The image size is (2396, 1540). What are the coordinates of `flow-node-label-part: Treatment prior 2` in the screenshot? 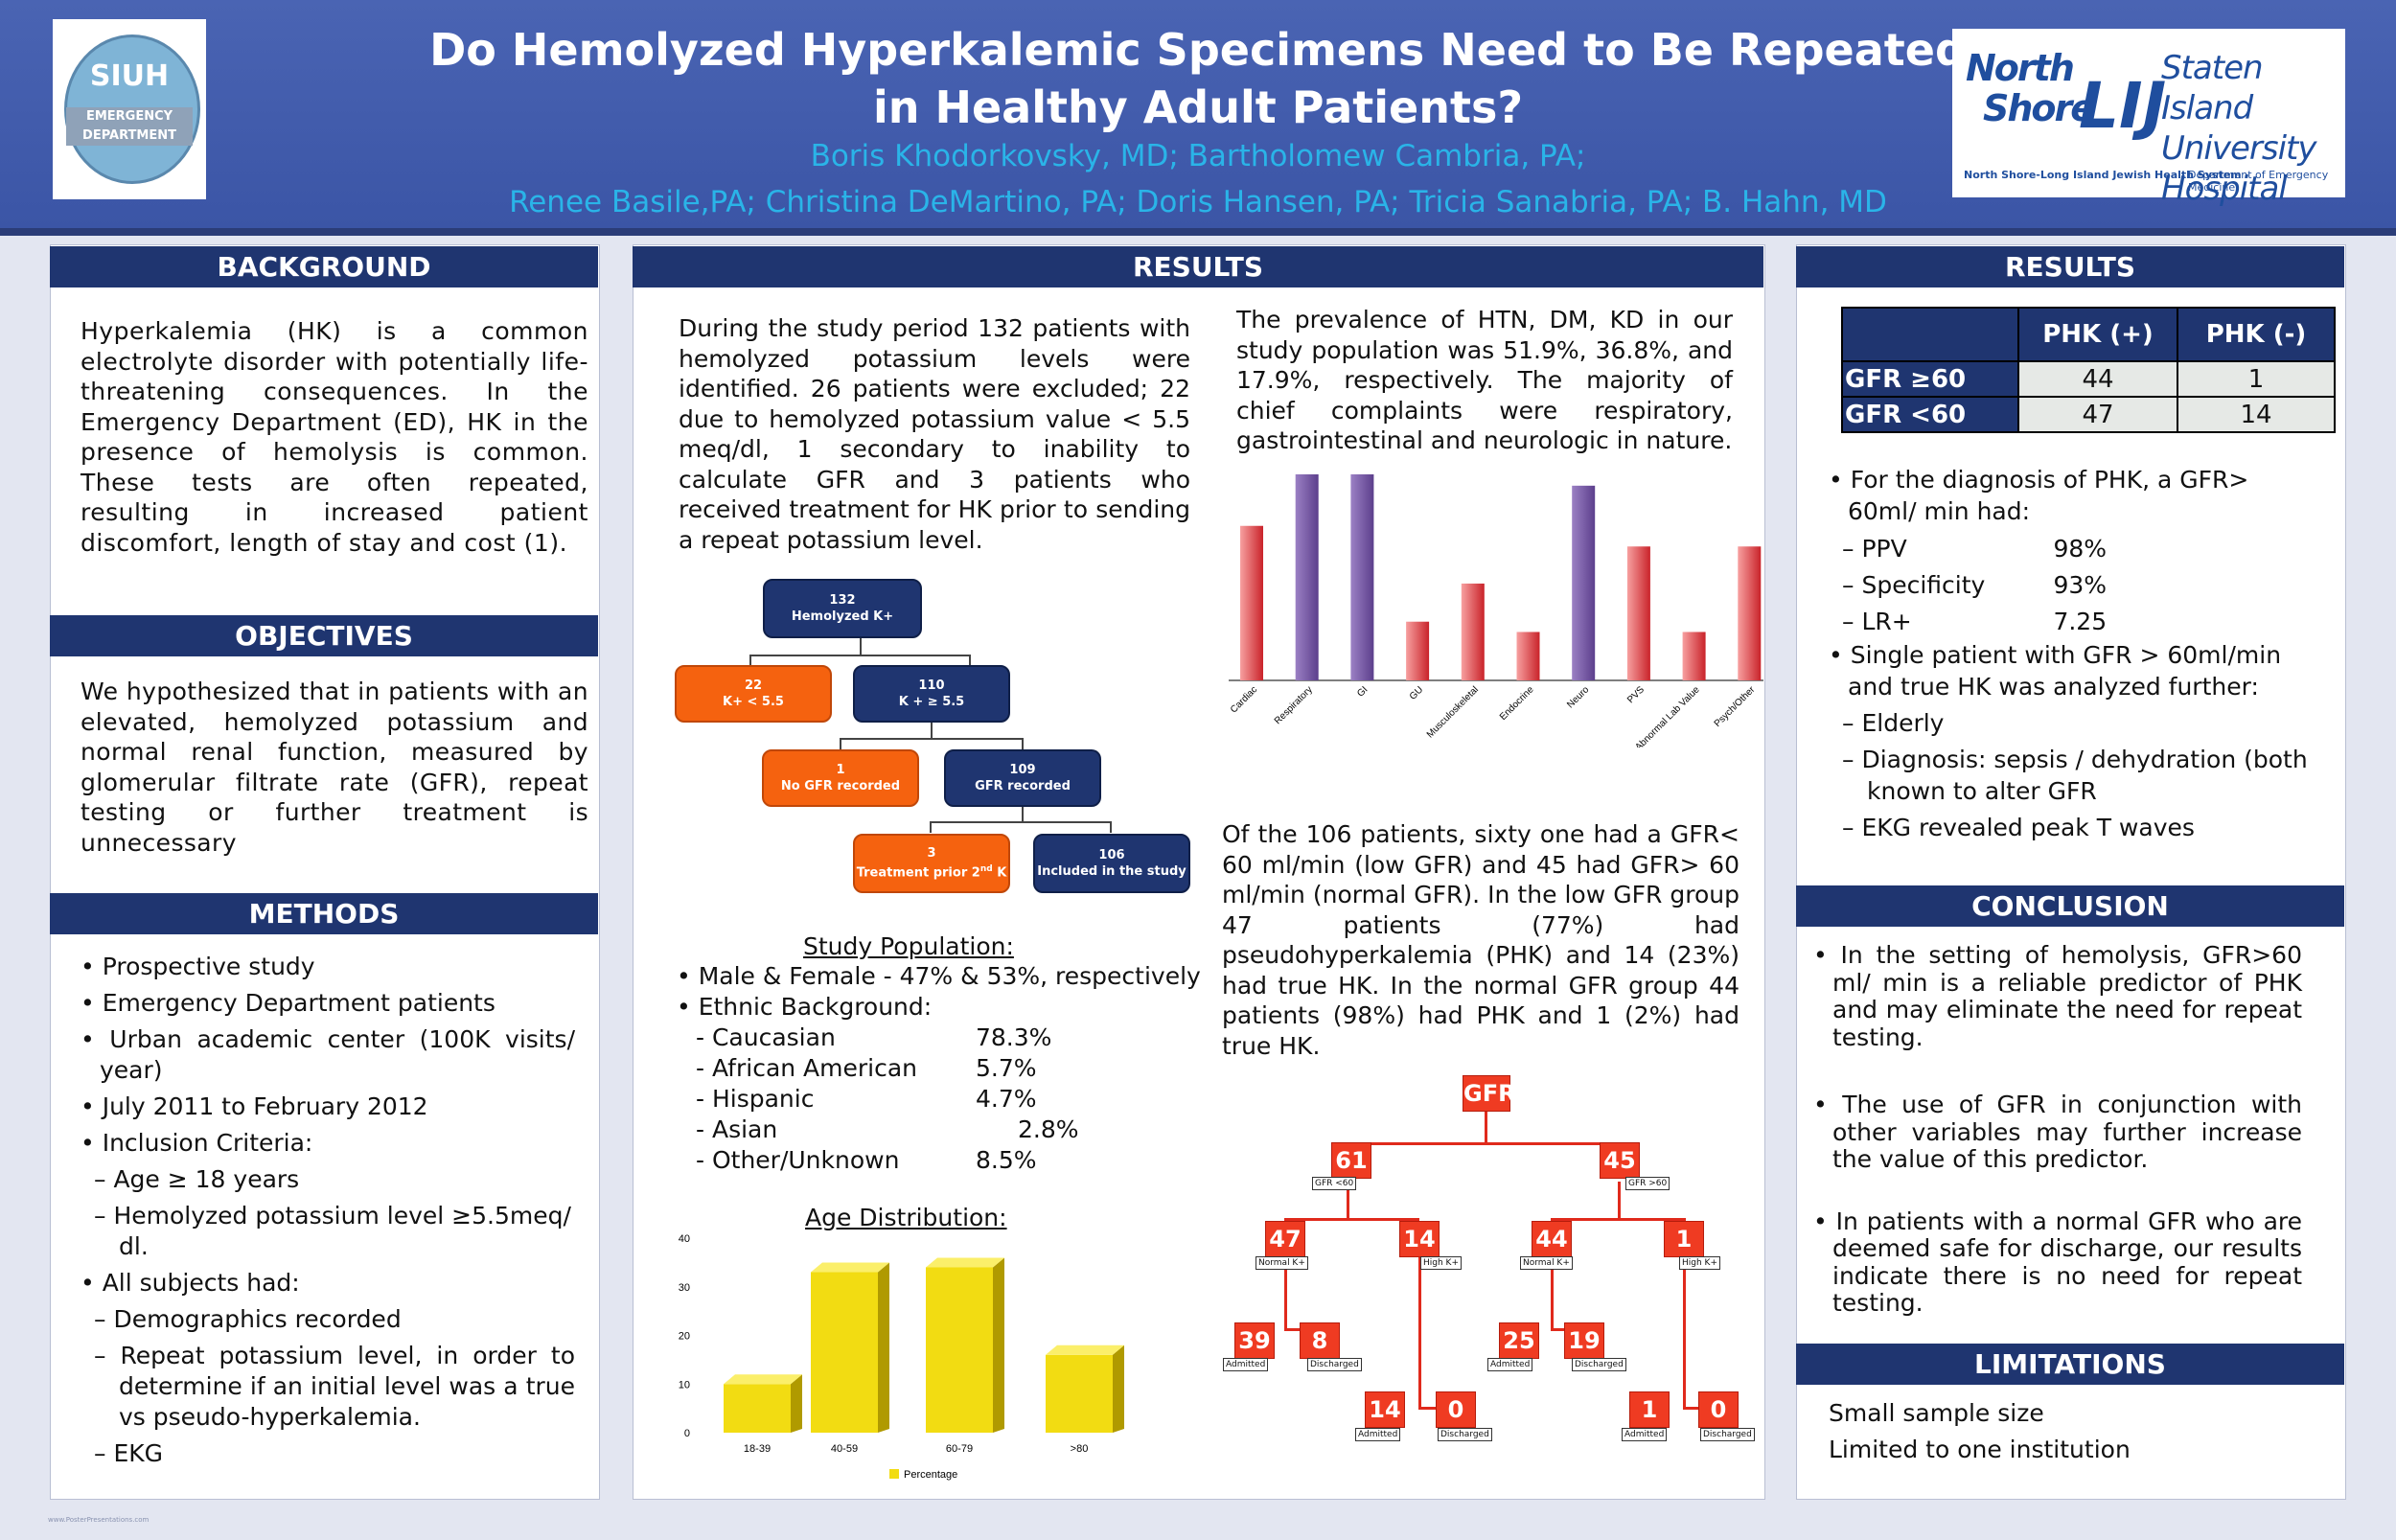 It's located at (918, 873).